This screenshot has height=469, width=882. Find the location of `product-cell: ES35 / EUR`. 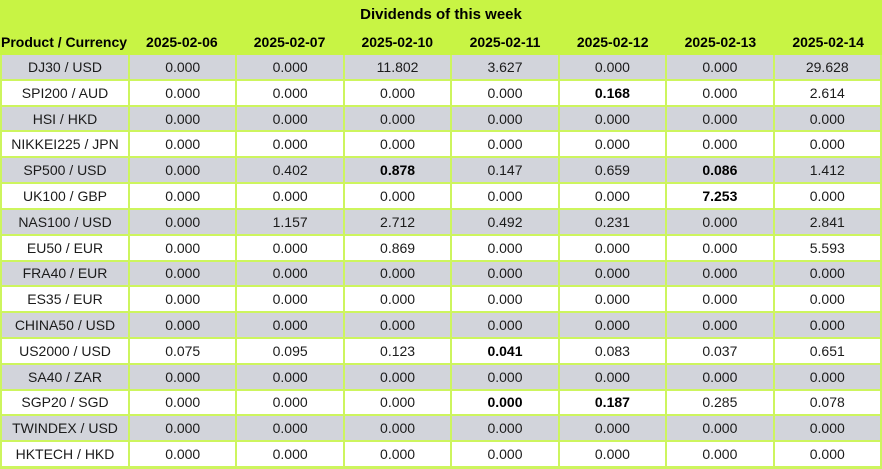

product-cell: ES35 / EUR is located at coordinates (65, 299).